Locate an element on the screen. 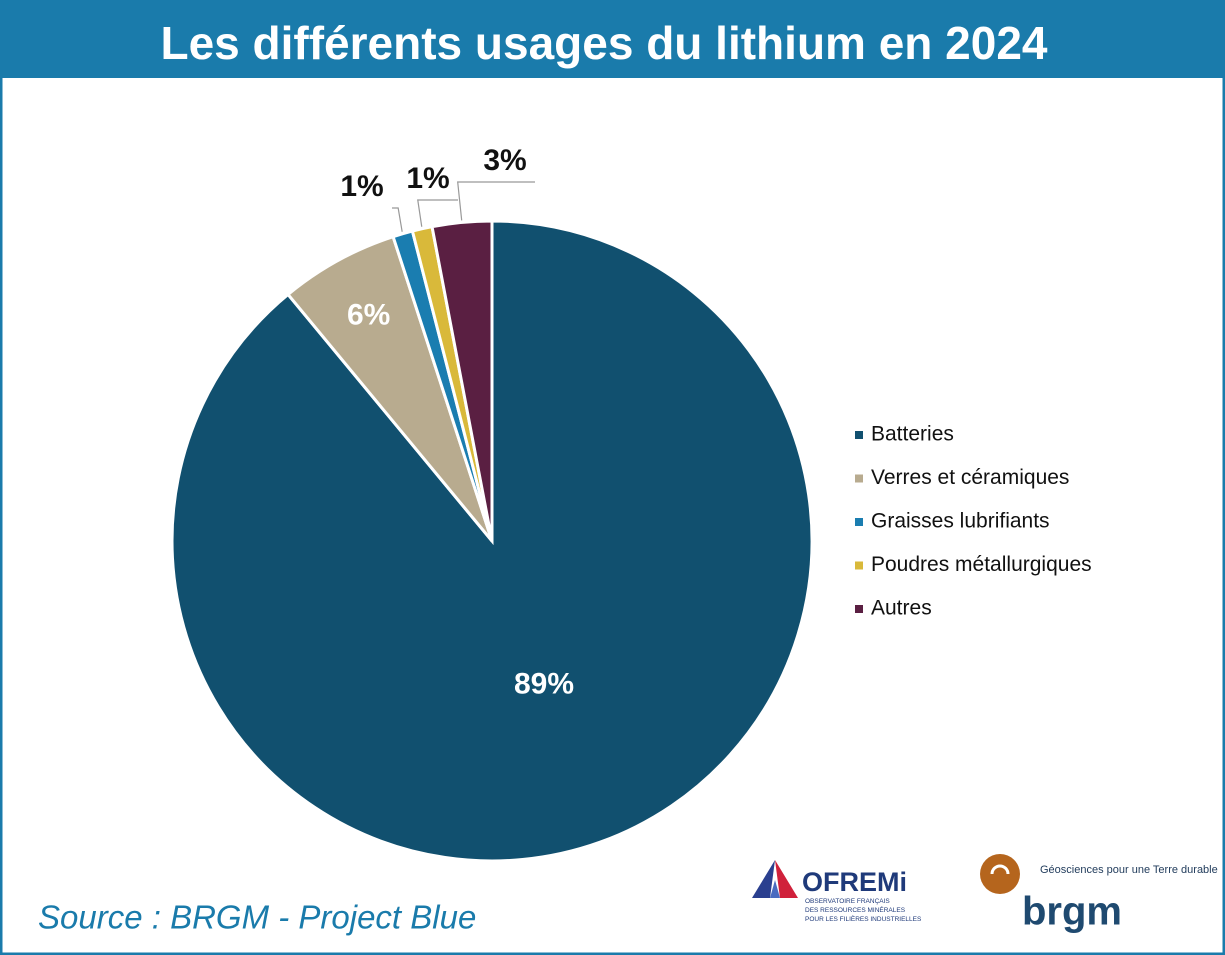 This screenshot has height=955, width=1225. data-label: 3% is located at coordinates (504, 160).